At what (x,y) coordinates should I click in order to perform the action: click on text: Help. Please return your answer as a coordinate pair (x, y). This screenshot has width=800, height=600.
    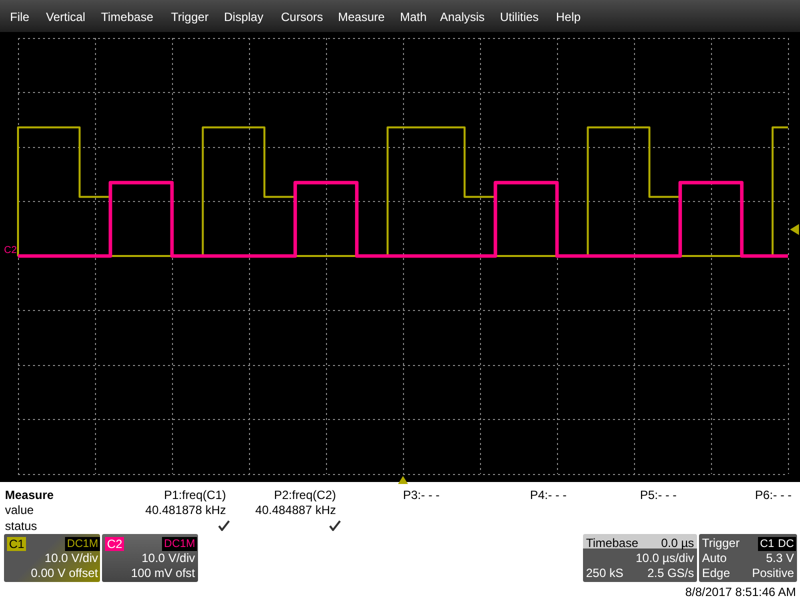
    Looking at the image, I should click on (568, 17).